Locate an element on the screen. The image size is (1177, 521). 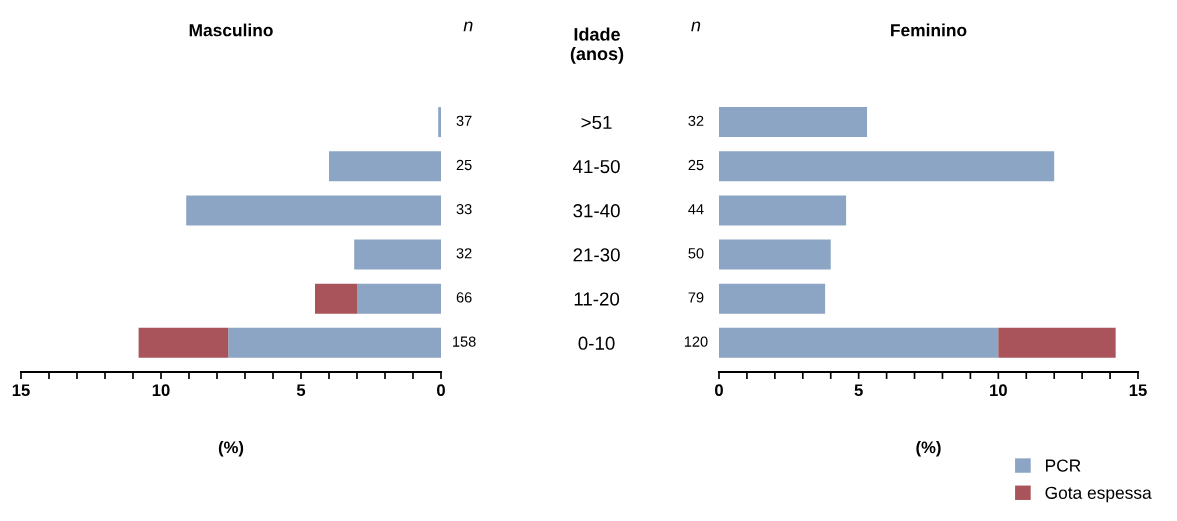
text: 120 is located at coordinates (696, 341).